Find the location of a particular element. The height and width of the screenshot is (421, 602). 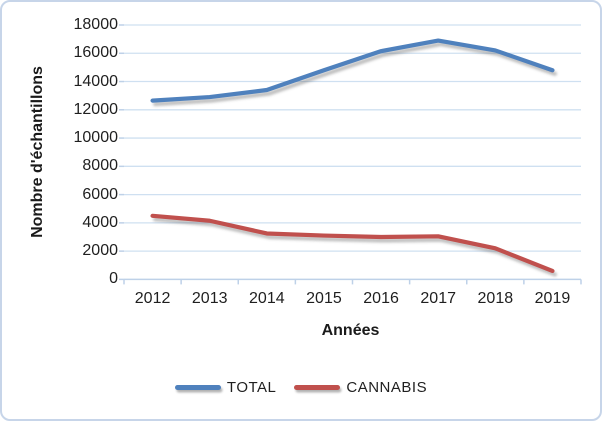

chart-legend: TOTAL CANNABIS is located at coordinates (301, 387).